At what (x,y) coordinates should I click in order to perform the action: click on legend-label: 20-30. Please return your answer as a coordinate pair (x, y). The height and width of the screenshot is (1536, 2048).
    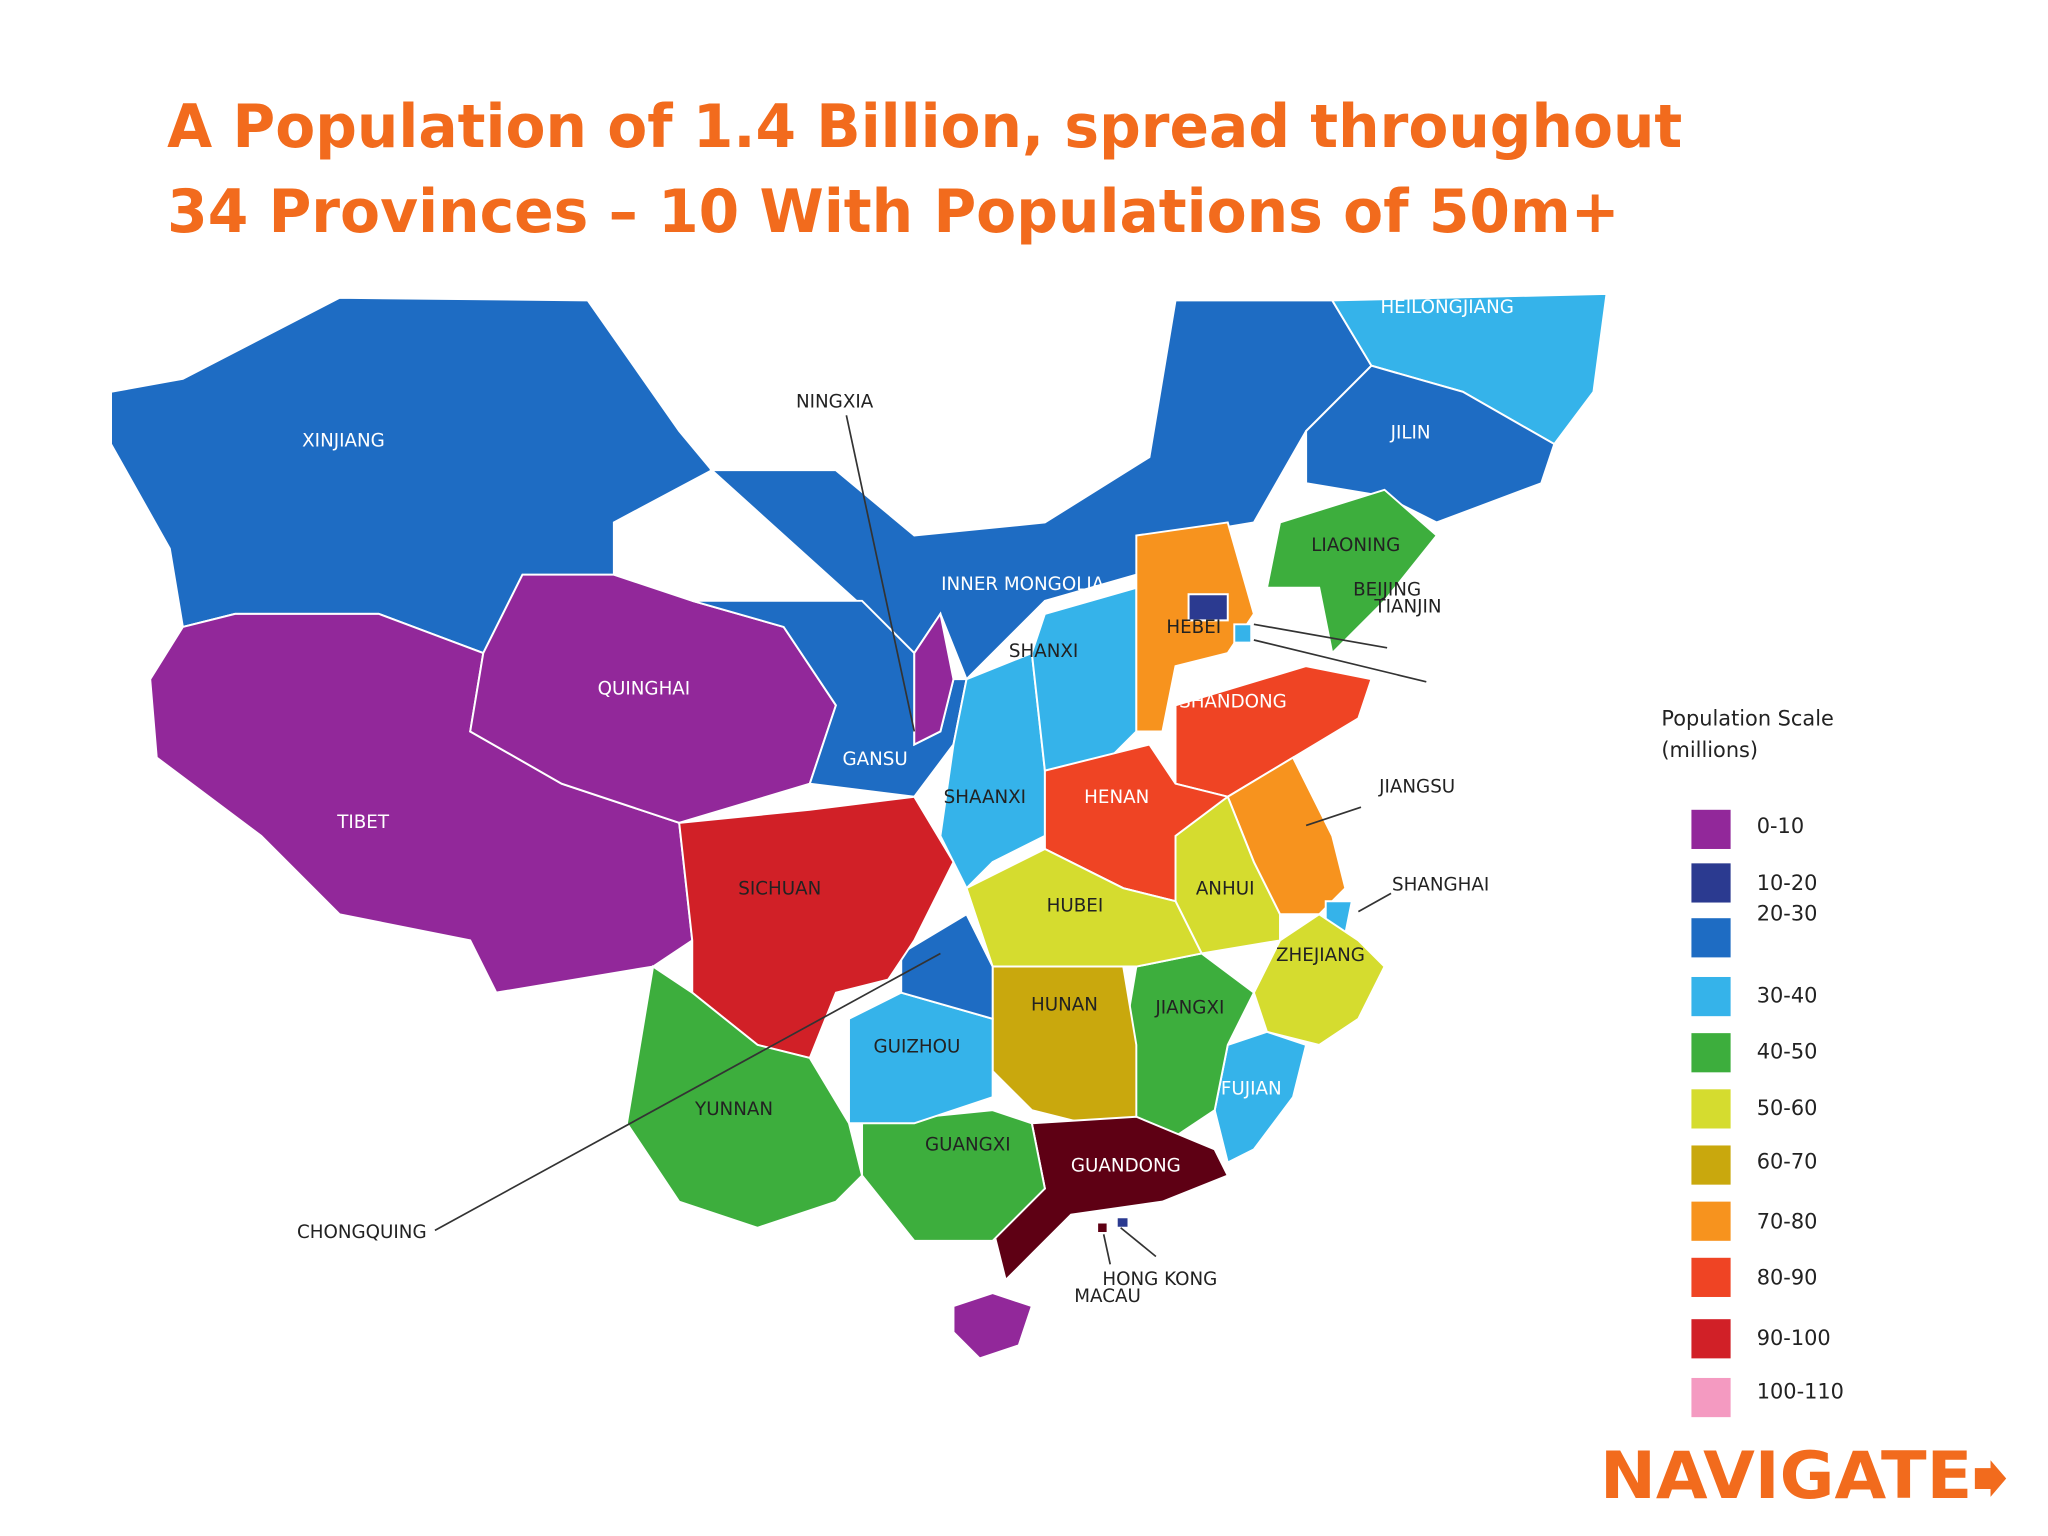
    Looking at the image, I should click on (1787, 913).